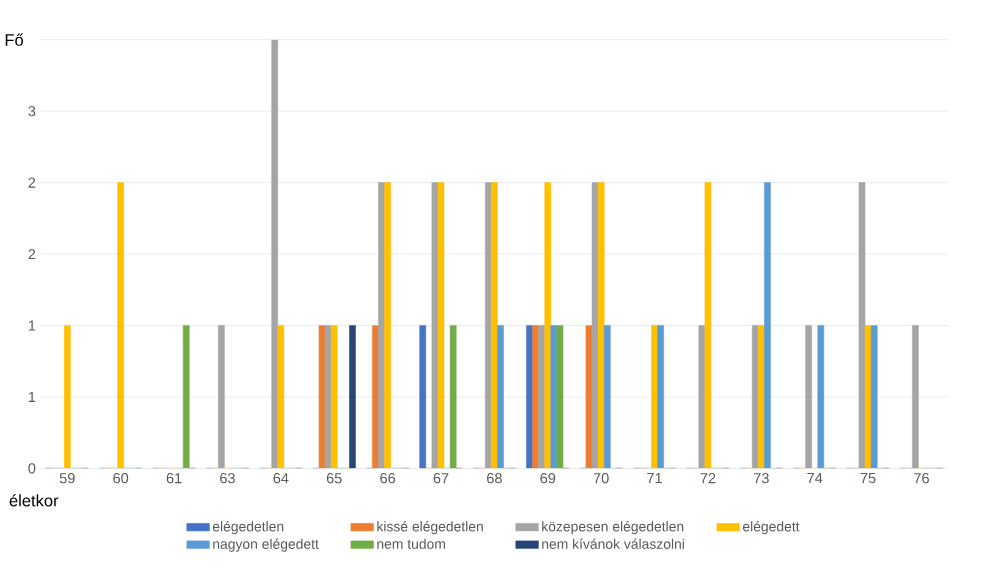  I want to click on x-tick-label: 69, so click(548, 478).